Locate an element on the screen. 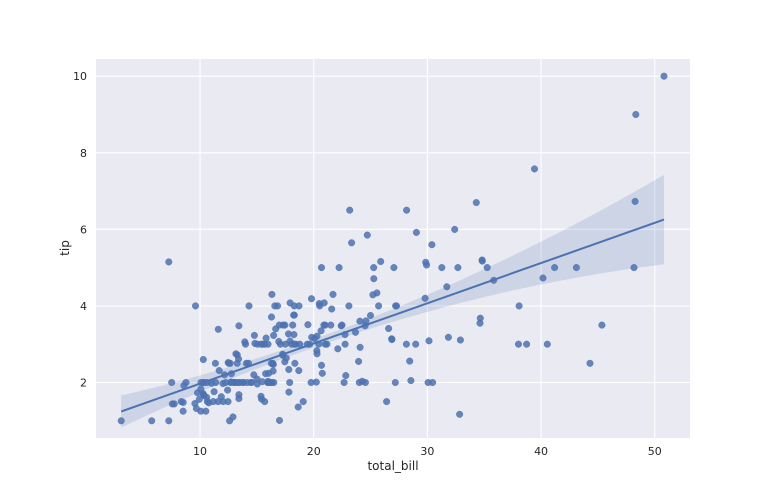 The height and width of the screenshot is (494, 768). y-tick-label: 6 is located at coordinates (83, 229).